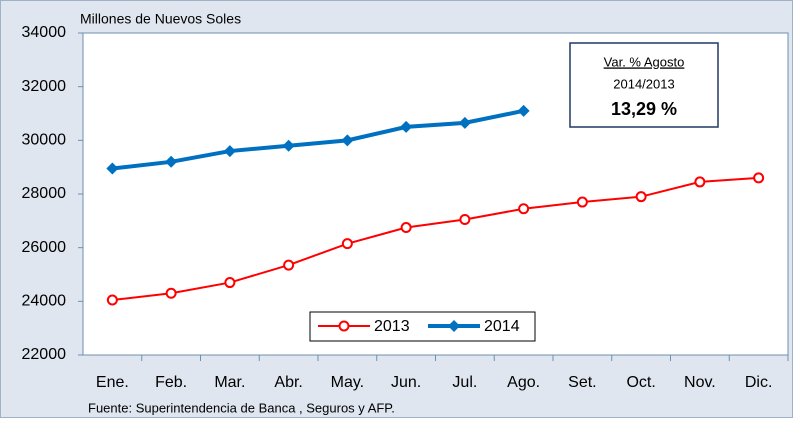  Describe the element at coordinates (582, 382) in the screenshot. I see `x-tick-label: Set.` at that location.